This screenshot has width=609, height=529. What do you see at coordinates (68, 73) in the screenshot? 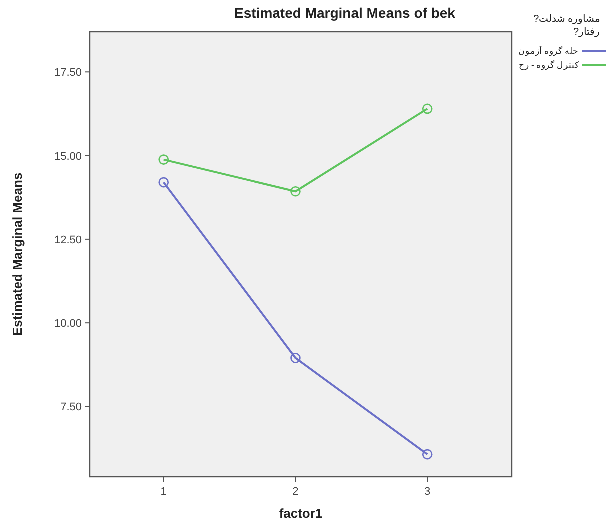
I see `y-tick-label: 17.50` at bounding box center [68, 73].